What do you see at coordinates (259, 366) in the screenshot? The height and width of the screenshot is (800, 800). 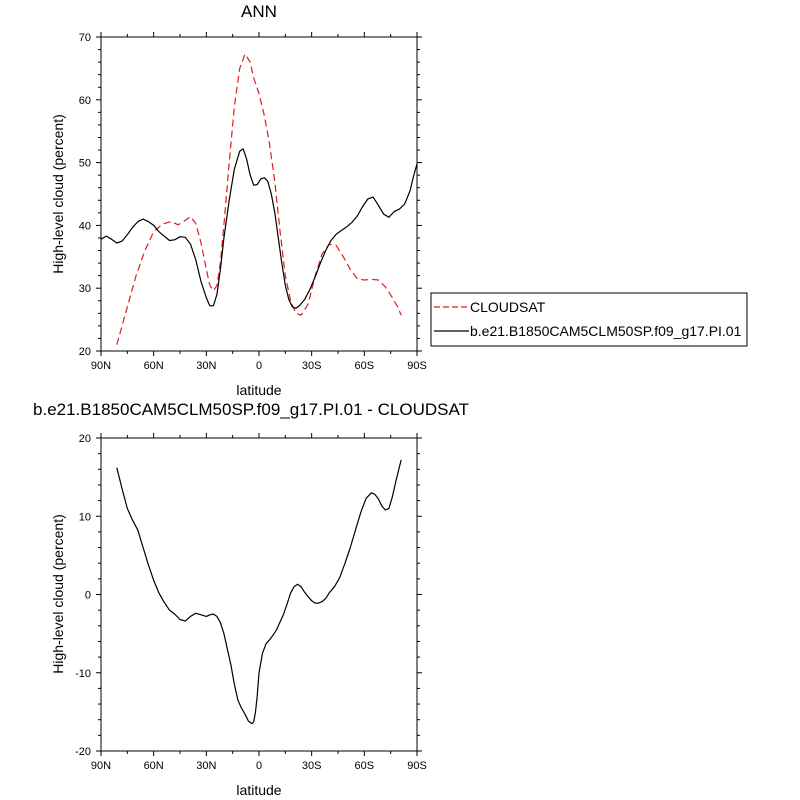 I see `top-x-tick-label: 0` at bounding box center [259, 366].